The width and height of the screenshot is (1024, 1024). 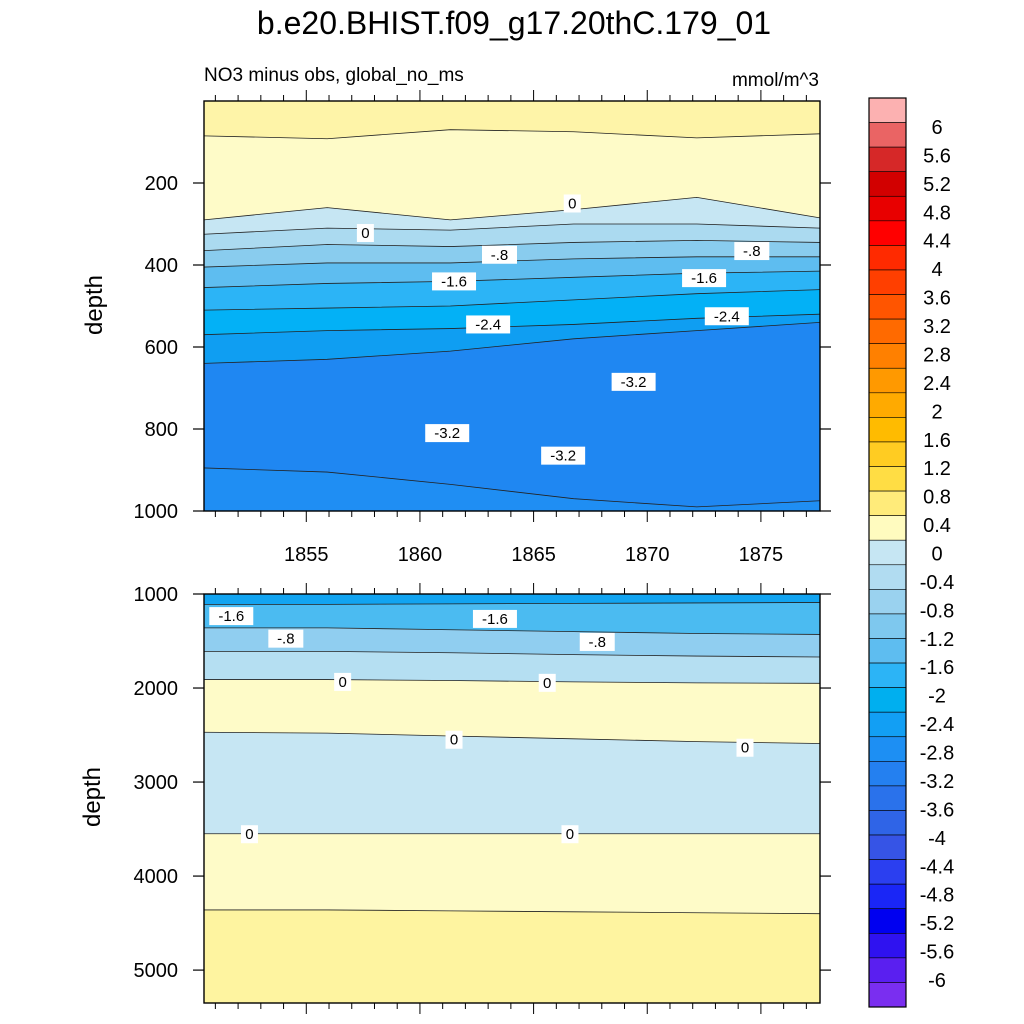 What do you see at coordinates (937, 725) in the screenshot?
I see `colorbar-label-21: -2.4` at bounding box center [937, 725].